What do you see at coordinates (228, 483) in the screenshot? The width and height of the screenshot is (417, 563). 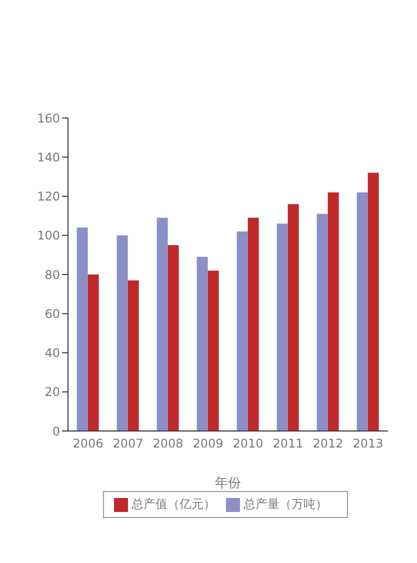 I see `x-axis-title: 年份` at bounding box center [228, 483].